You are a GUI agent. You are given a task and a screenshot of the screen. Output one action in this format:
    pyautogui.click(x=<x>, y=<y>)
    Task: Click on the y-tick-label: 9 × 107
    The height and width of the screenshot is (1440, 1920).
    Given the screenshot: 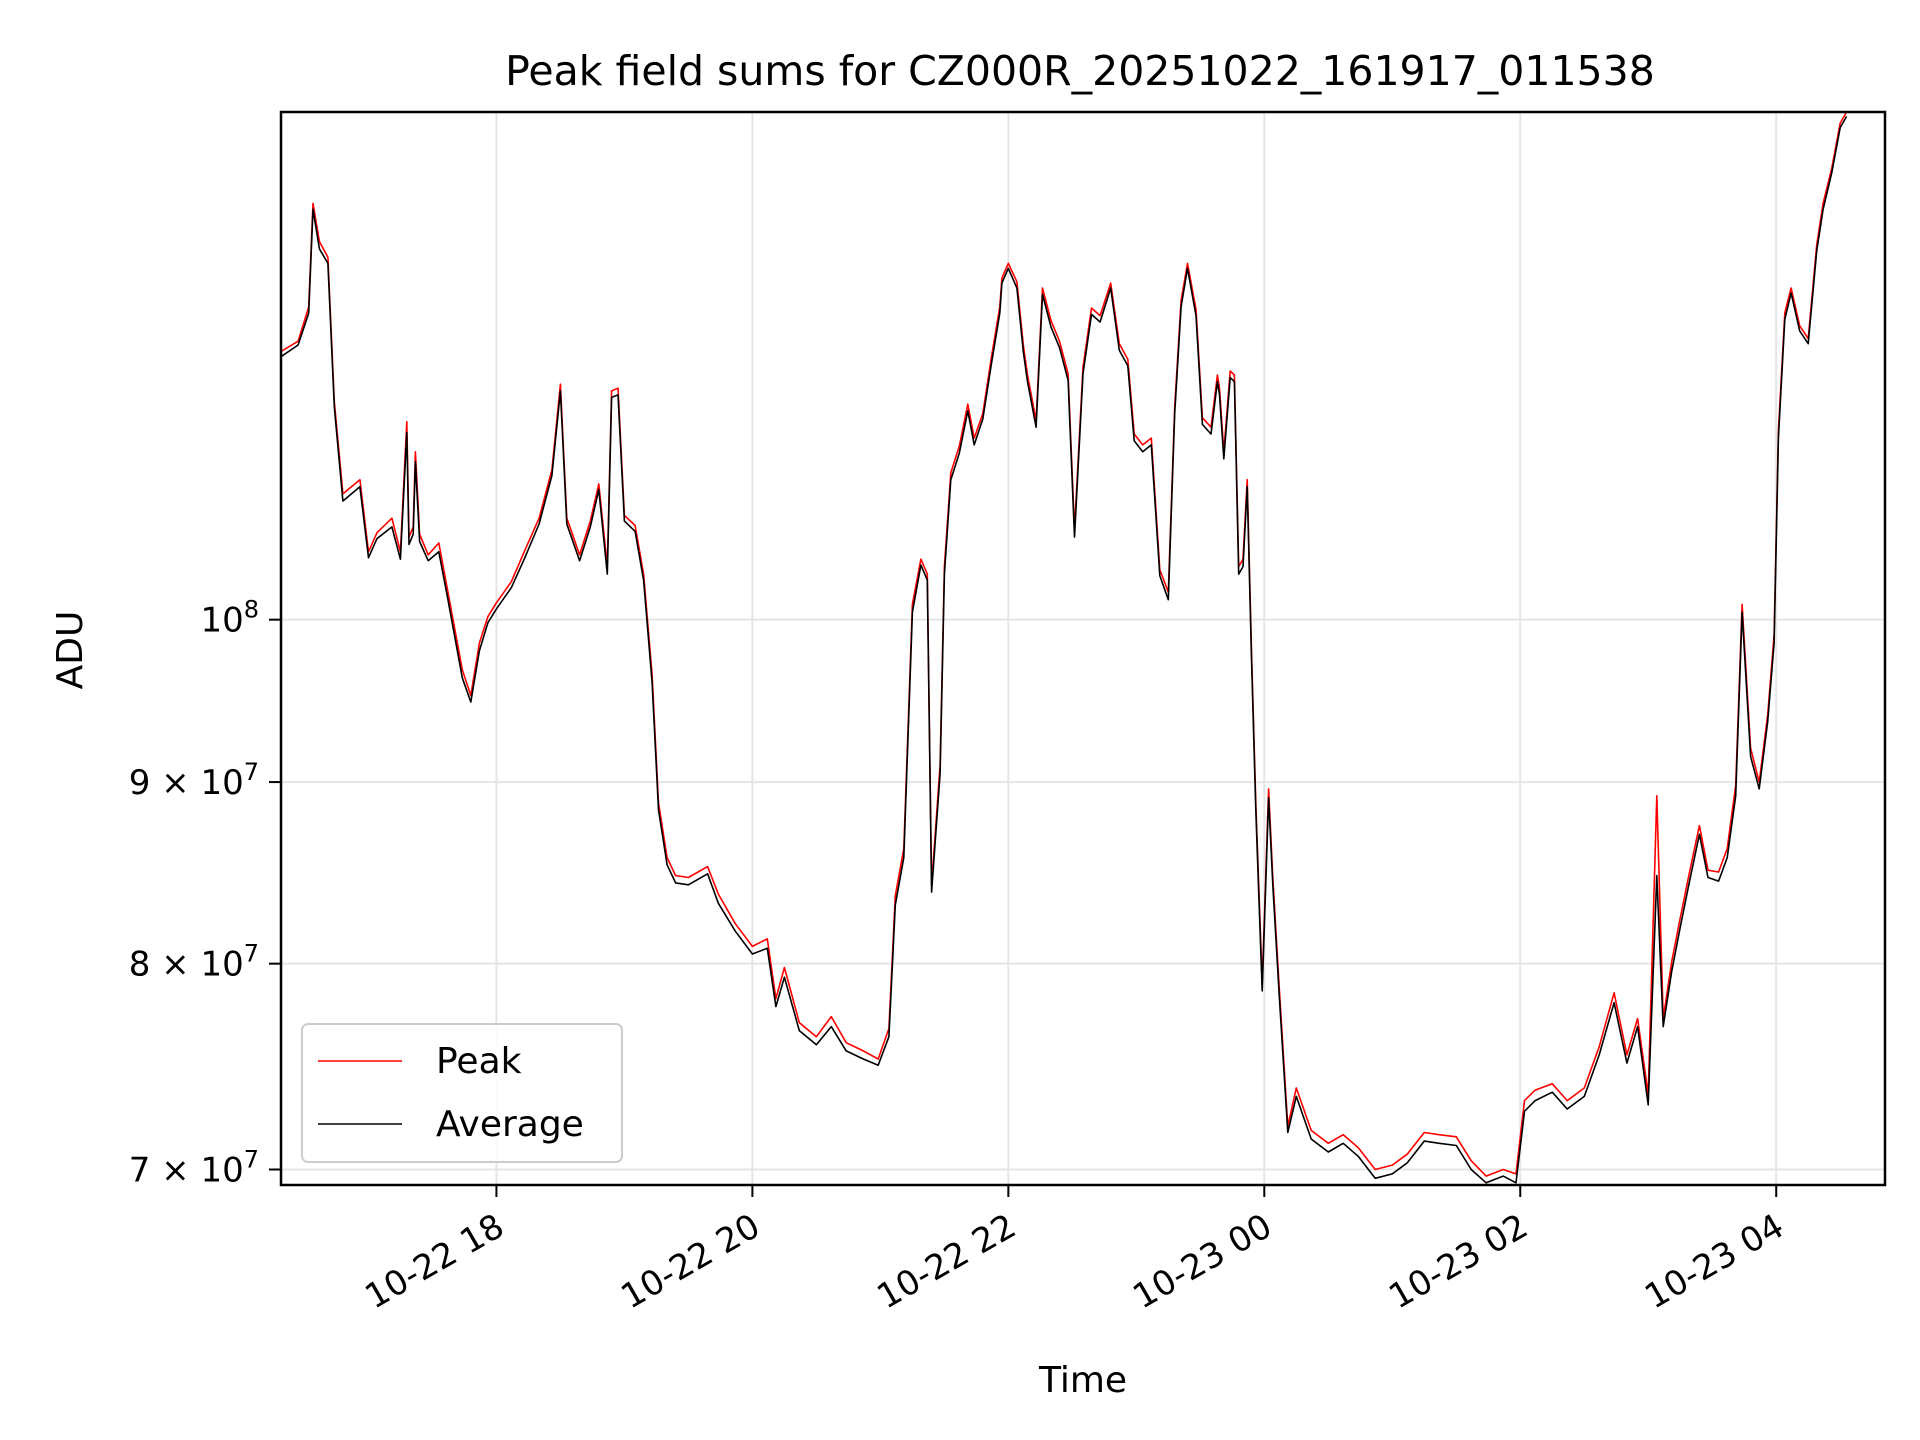 What is the action you would take?
    pyautogui.click(x=194, y=780)
    